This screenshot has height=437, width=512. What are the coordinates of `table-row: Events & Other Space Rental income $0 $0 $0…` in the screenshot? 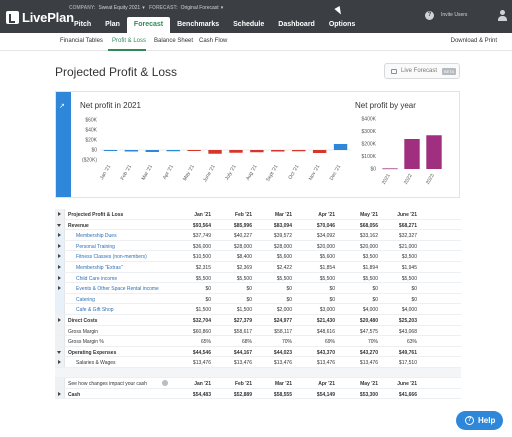 It's located at (258, 288).